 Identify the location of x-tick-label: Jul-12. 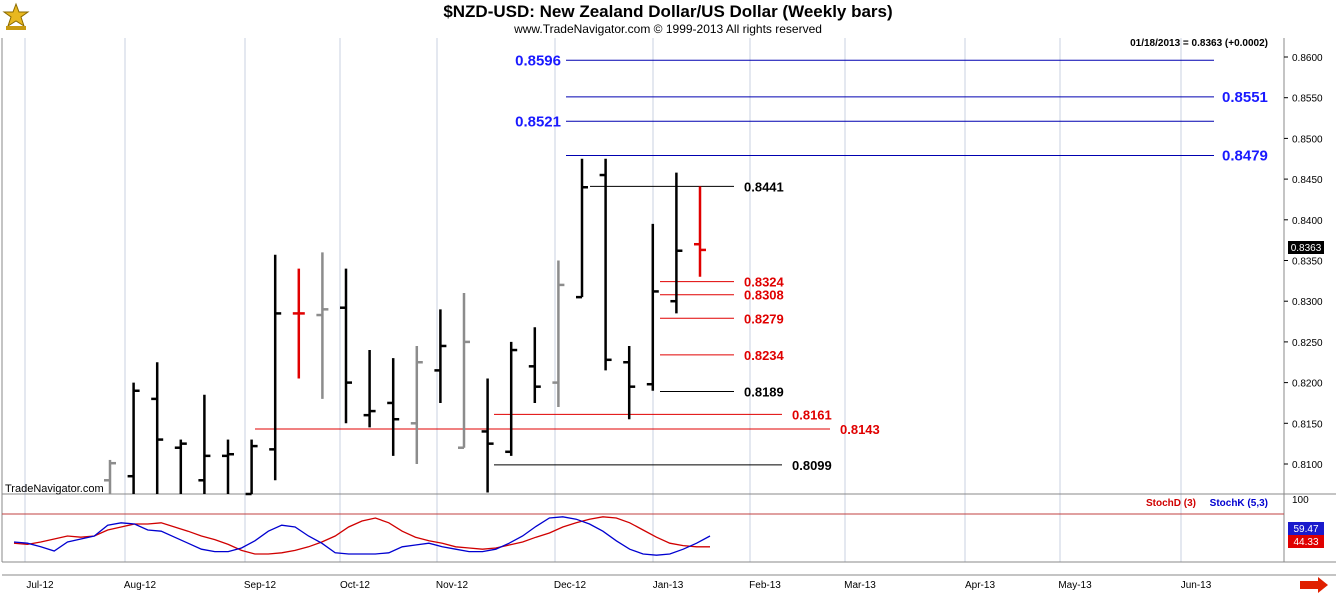
(40, 585).